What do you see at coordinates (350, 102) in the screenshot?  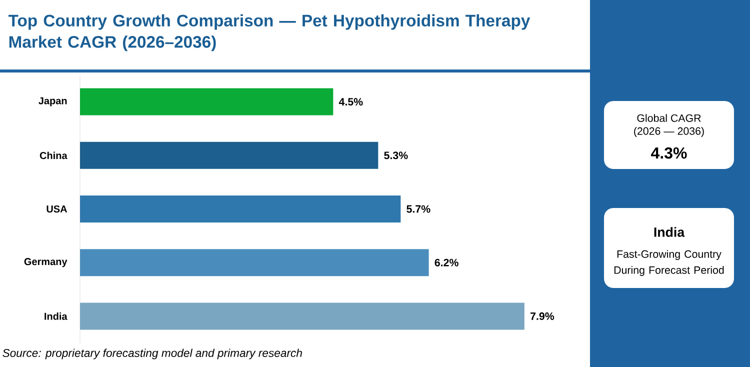 I see `data-label: 4.5%` at bounding box center [350, 102].